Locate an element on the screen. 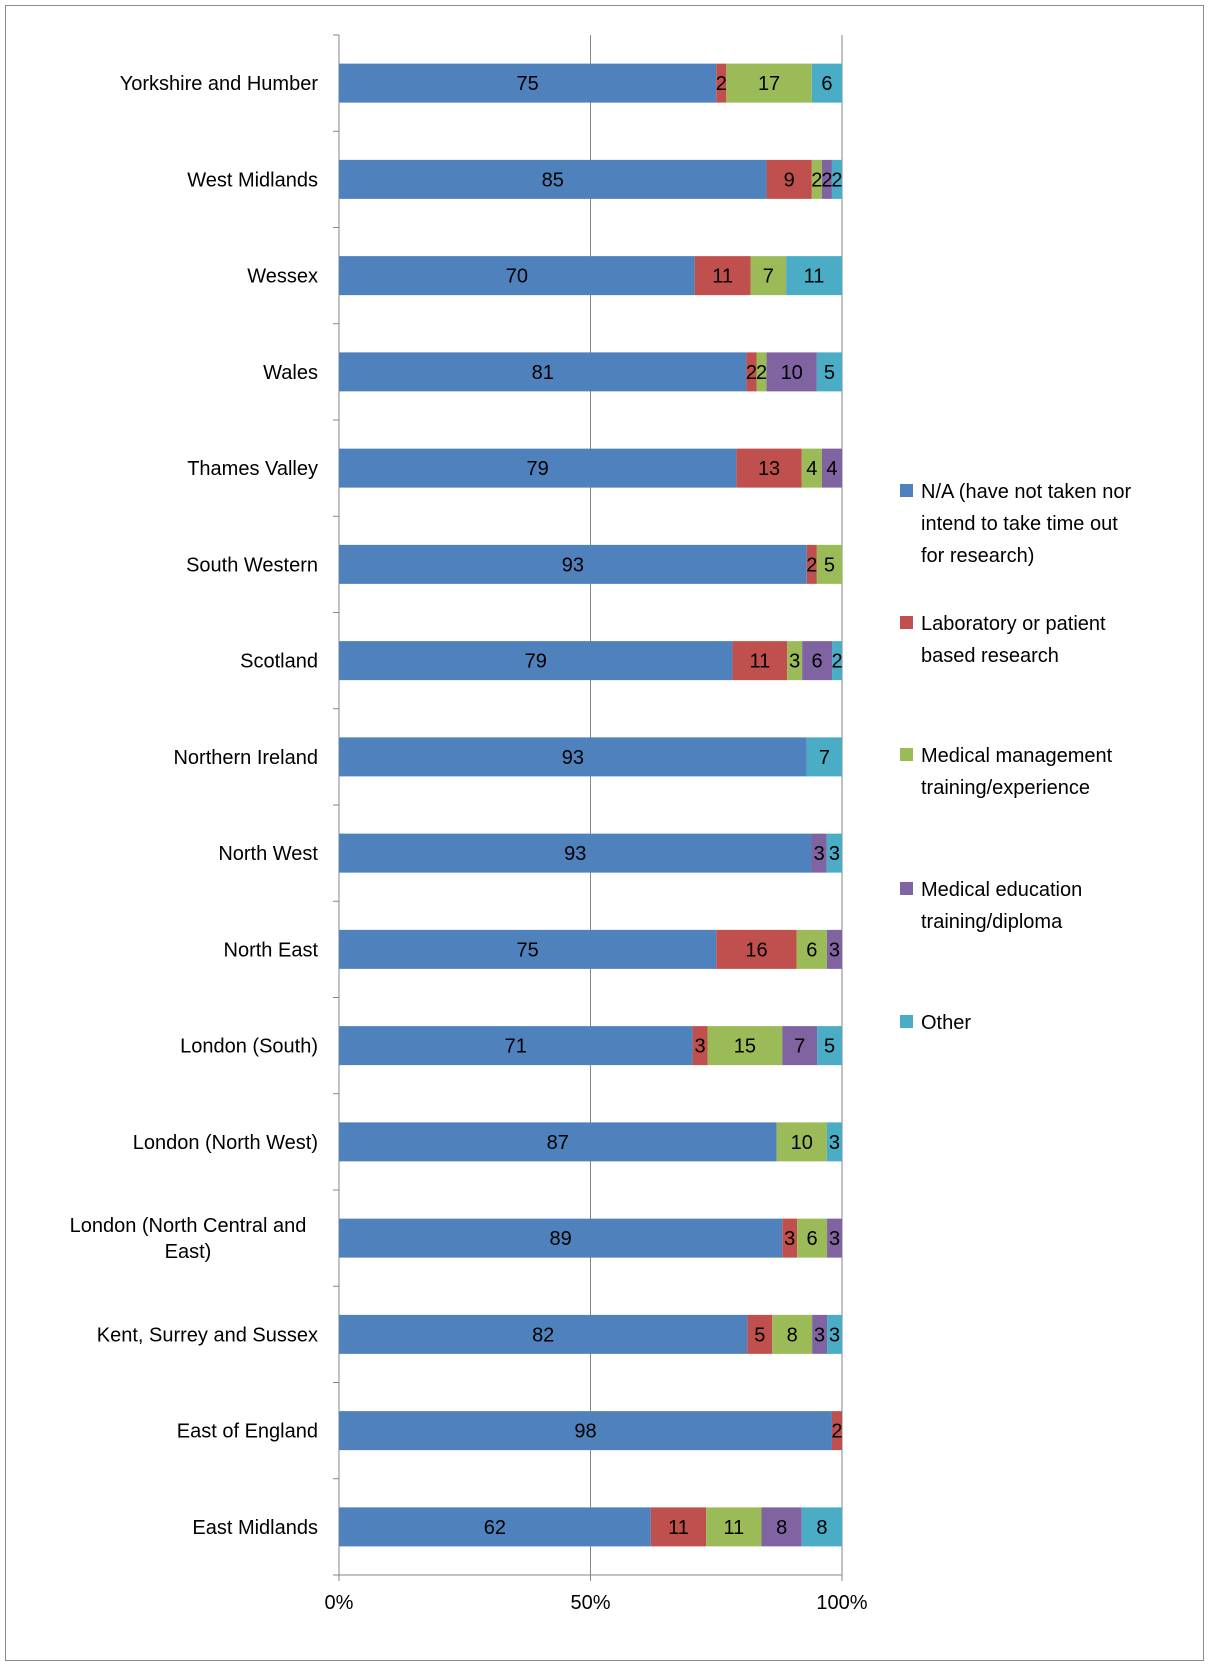 Image resolution: width=1211 pixels, height=1668 pixels. category-label: Wales is located at coordinates (290, 373).